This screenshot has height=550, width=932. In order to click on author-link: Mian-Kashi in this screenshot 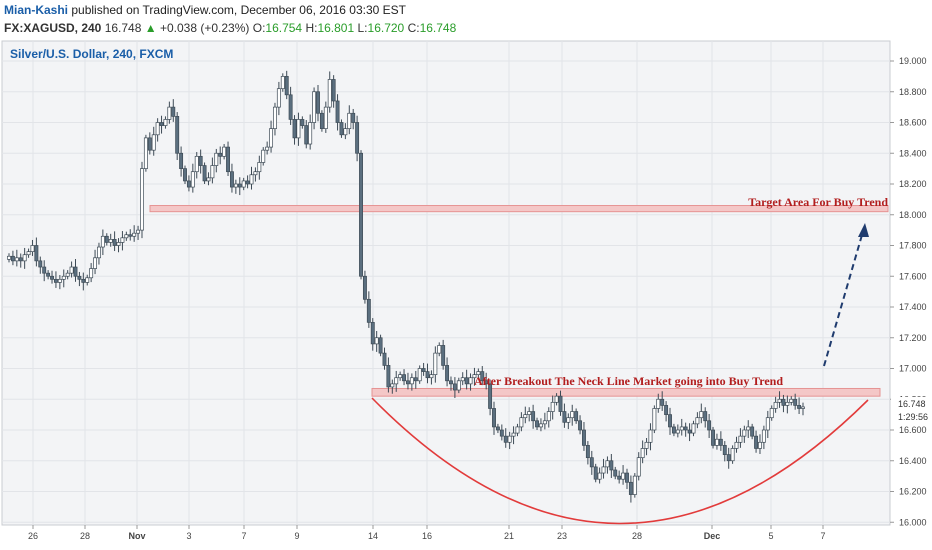, I will do `click(36, 10)`.